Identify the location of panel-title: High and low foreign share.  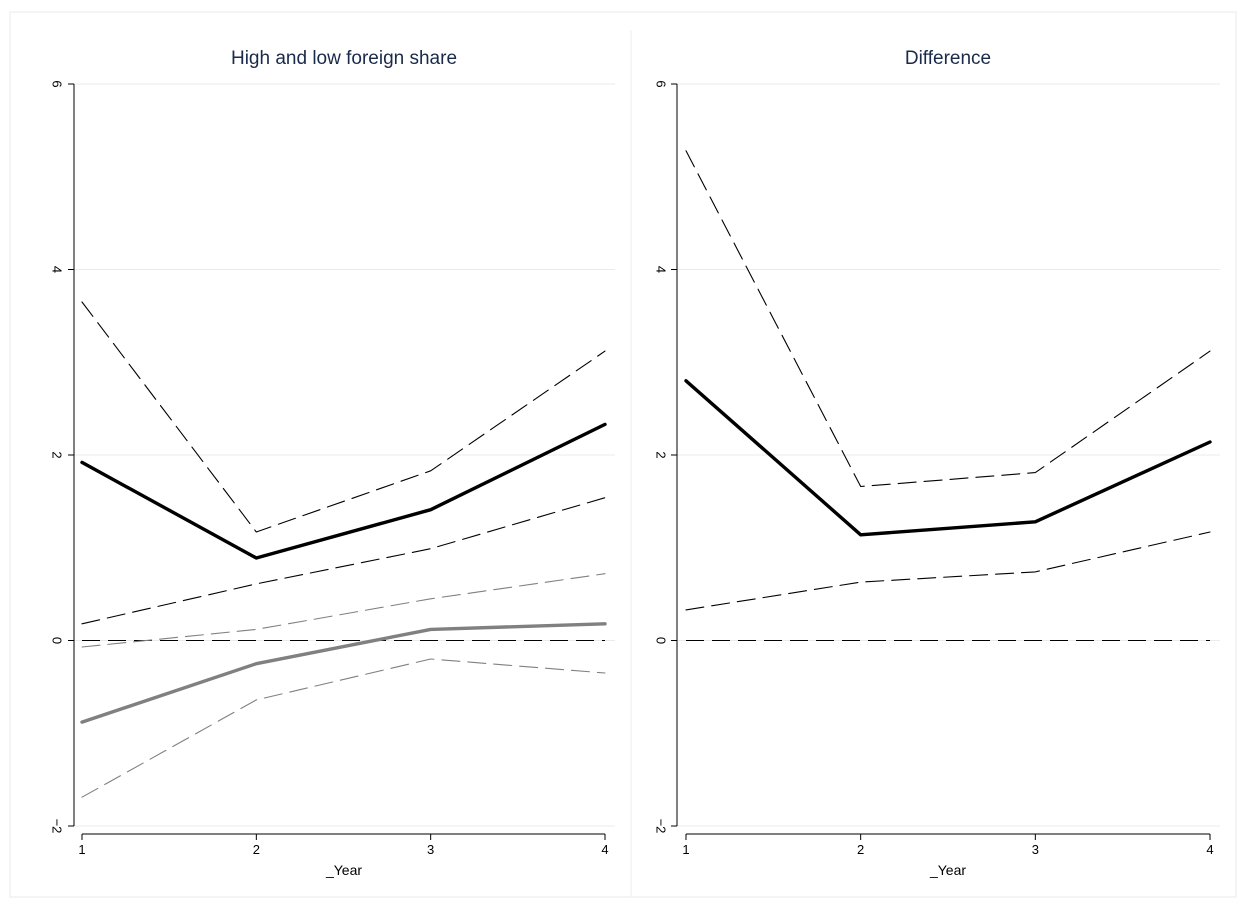
(344, 58).